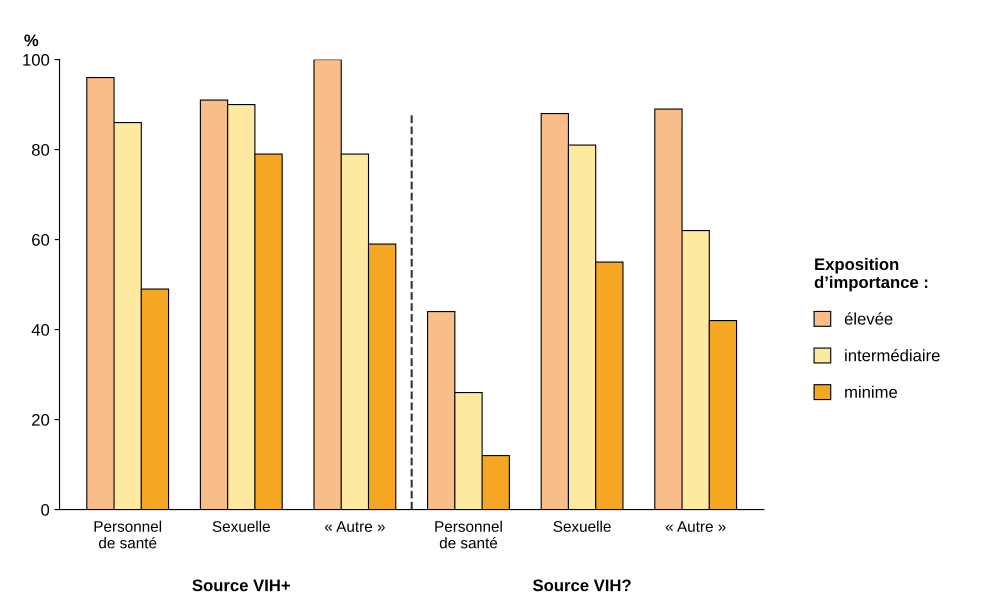 This screenshot has width=992, height=596. I want to click on y-tick-label: 40, so click(41, 330).